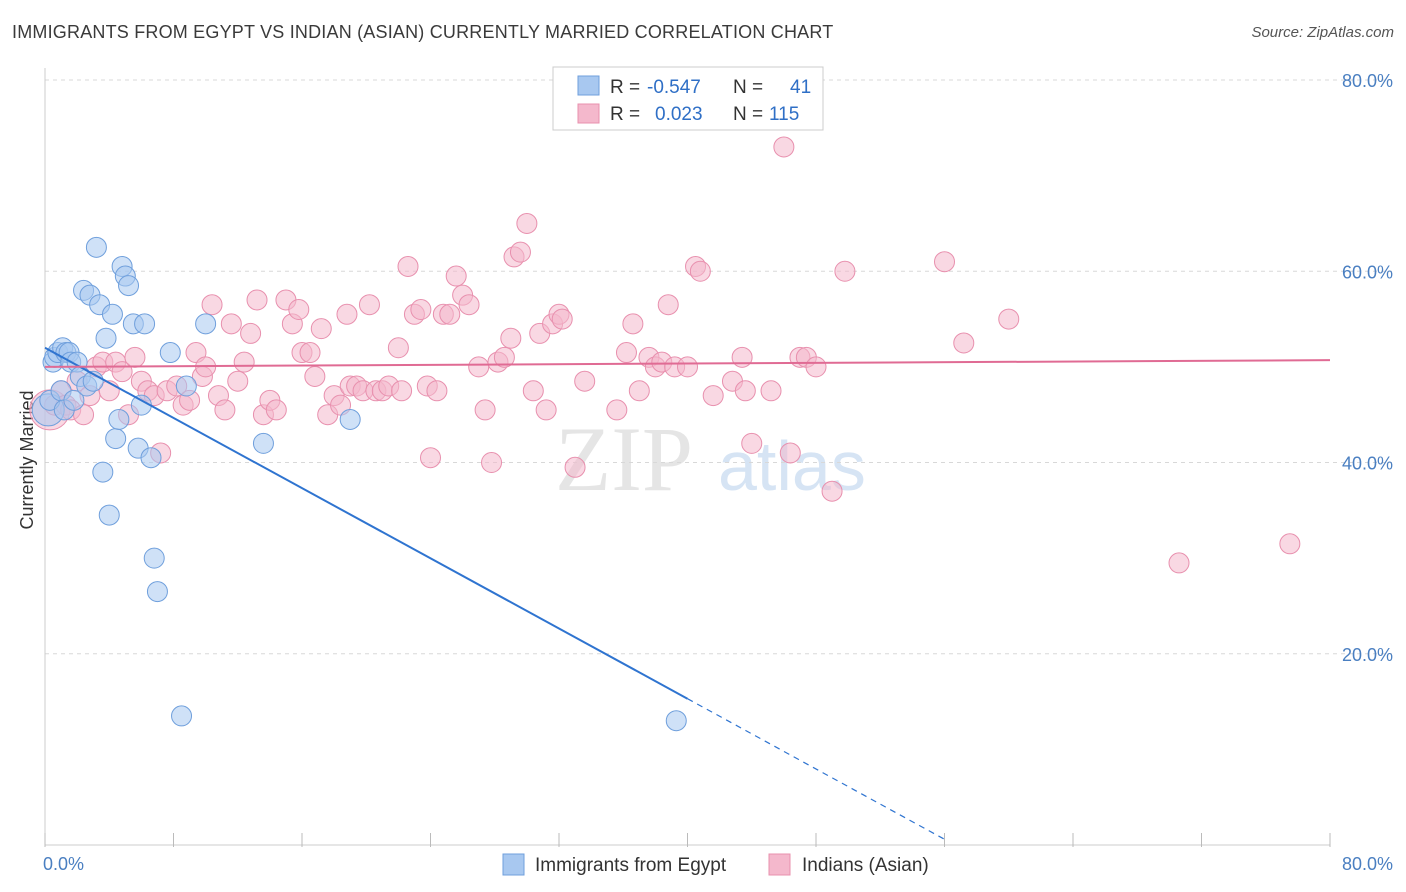 This screenshot has width=1406, height=892. Describe the element at coordinates (784, 114) in the screenshot. I see `legend-n-value-indians: 115` at that location.